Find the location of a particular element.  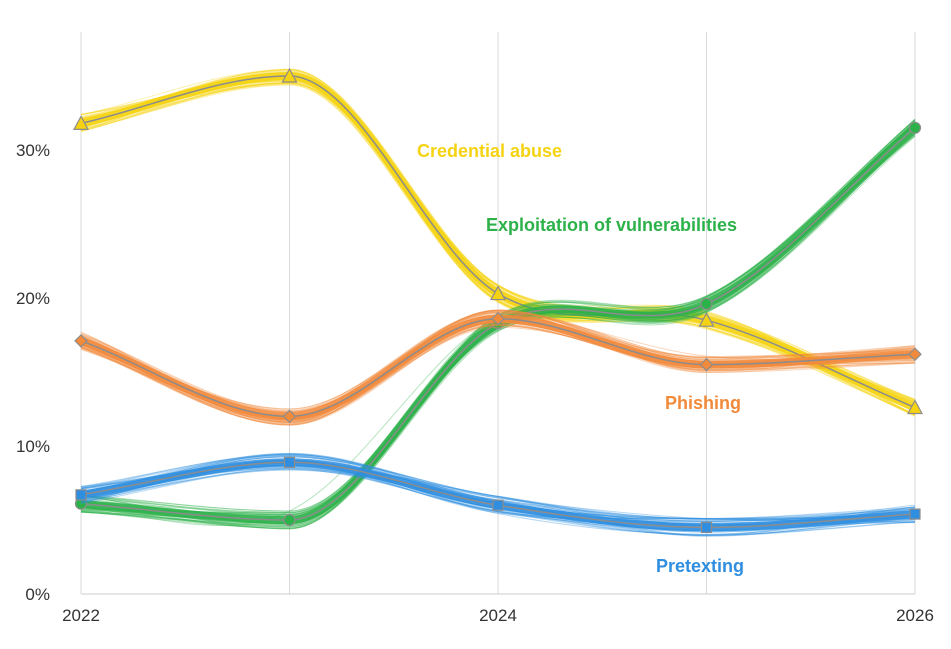

x-tick-label: 2026 is located at coordinates (915, 615).